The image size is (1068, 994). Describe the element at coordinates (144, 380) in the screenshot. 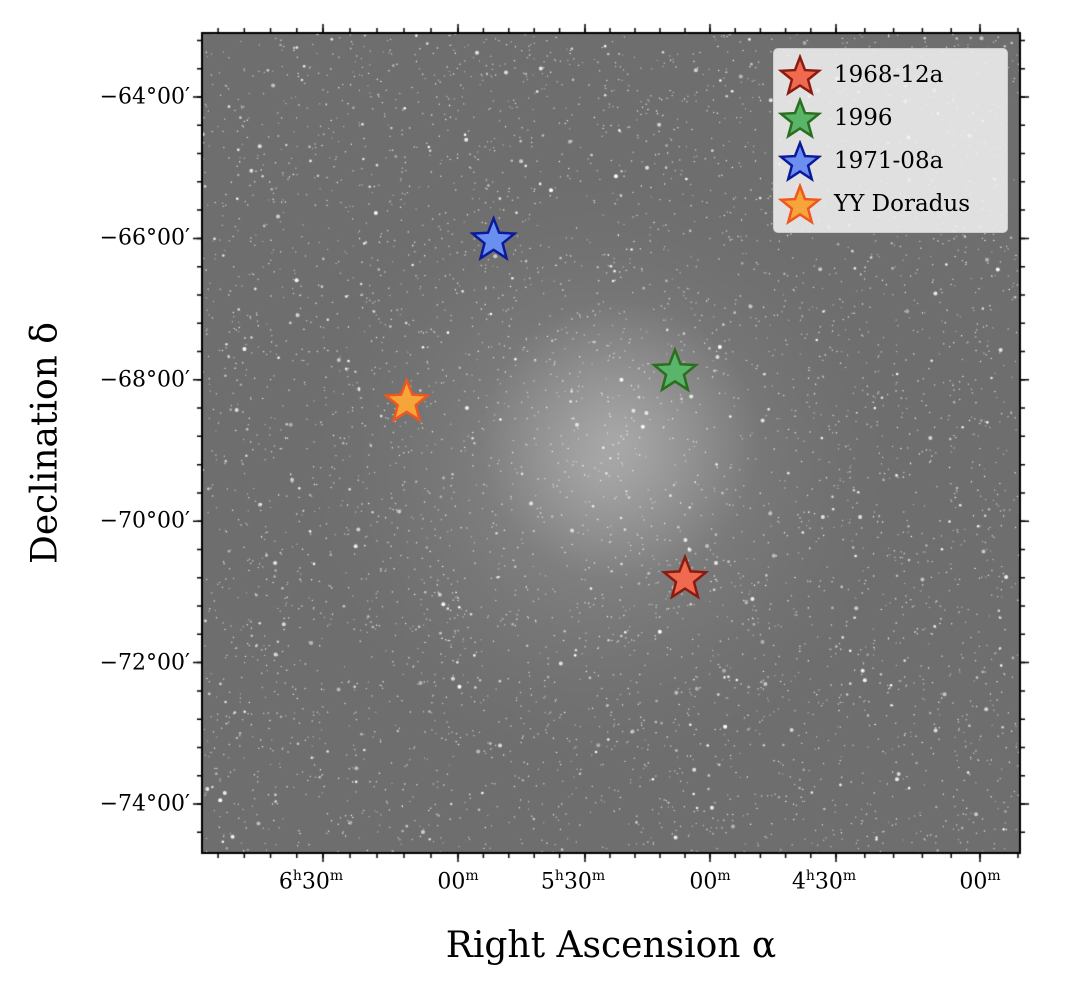

I see `y-tick-label: −68°00′` at that location.